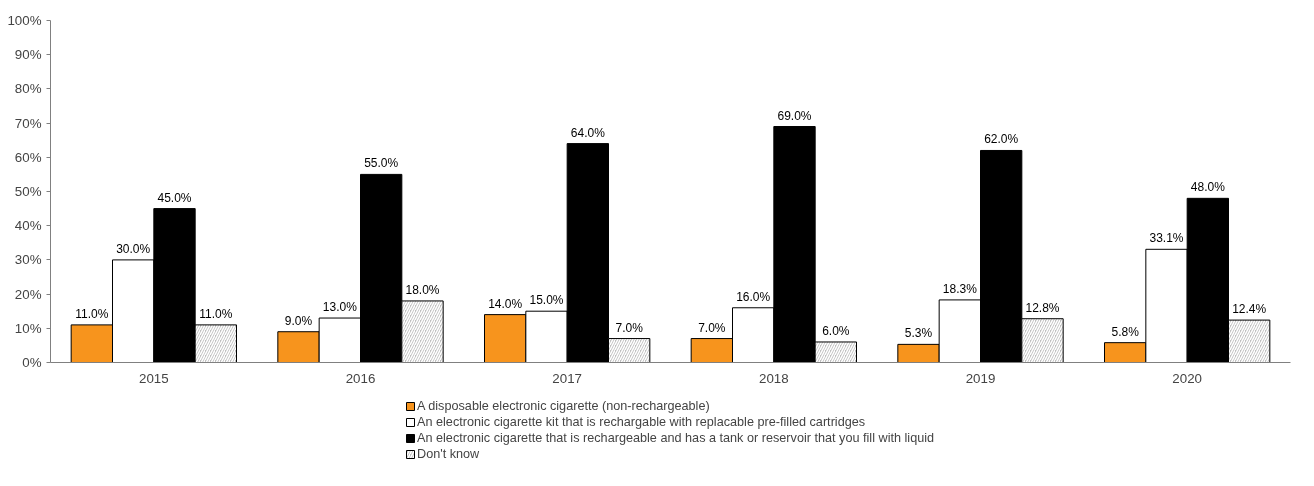  Describe the element at coordinates (641, 422) in the screenshot. I see `legend-label: An electronic cigarette kit that is rechargable with replacable pre-filled cartridges` at that location.